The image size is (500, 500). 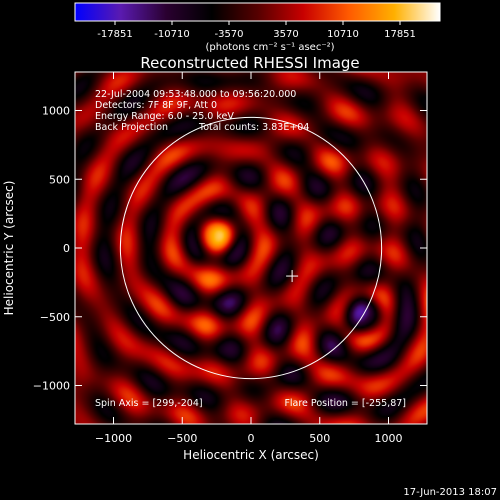 What do you see at coordinates (55, 317) in the screenshot?
I see `y-tick-label: −500` at bounding box center [55, 317].